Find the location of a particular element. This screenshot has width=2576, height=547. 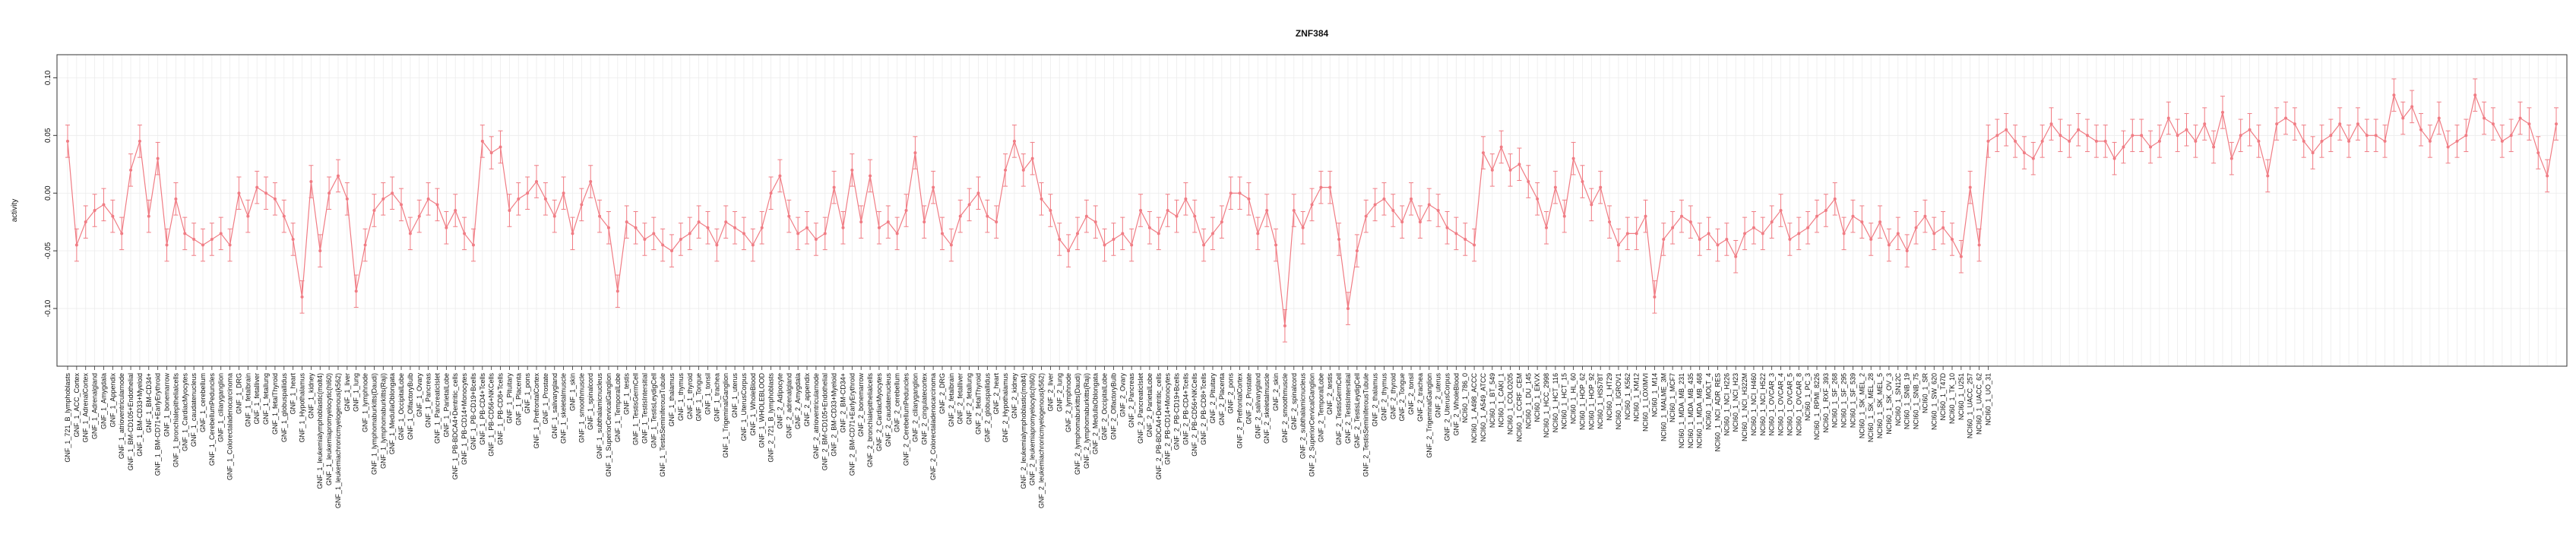

x-tick-label: NCI60_1_COLO205 is located at coordinates (1510, 404).